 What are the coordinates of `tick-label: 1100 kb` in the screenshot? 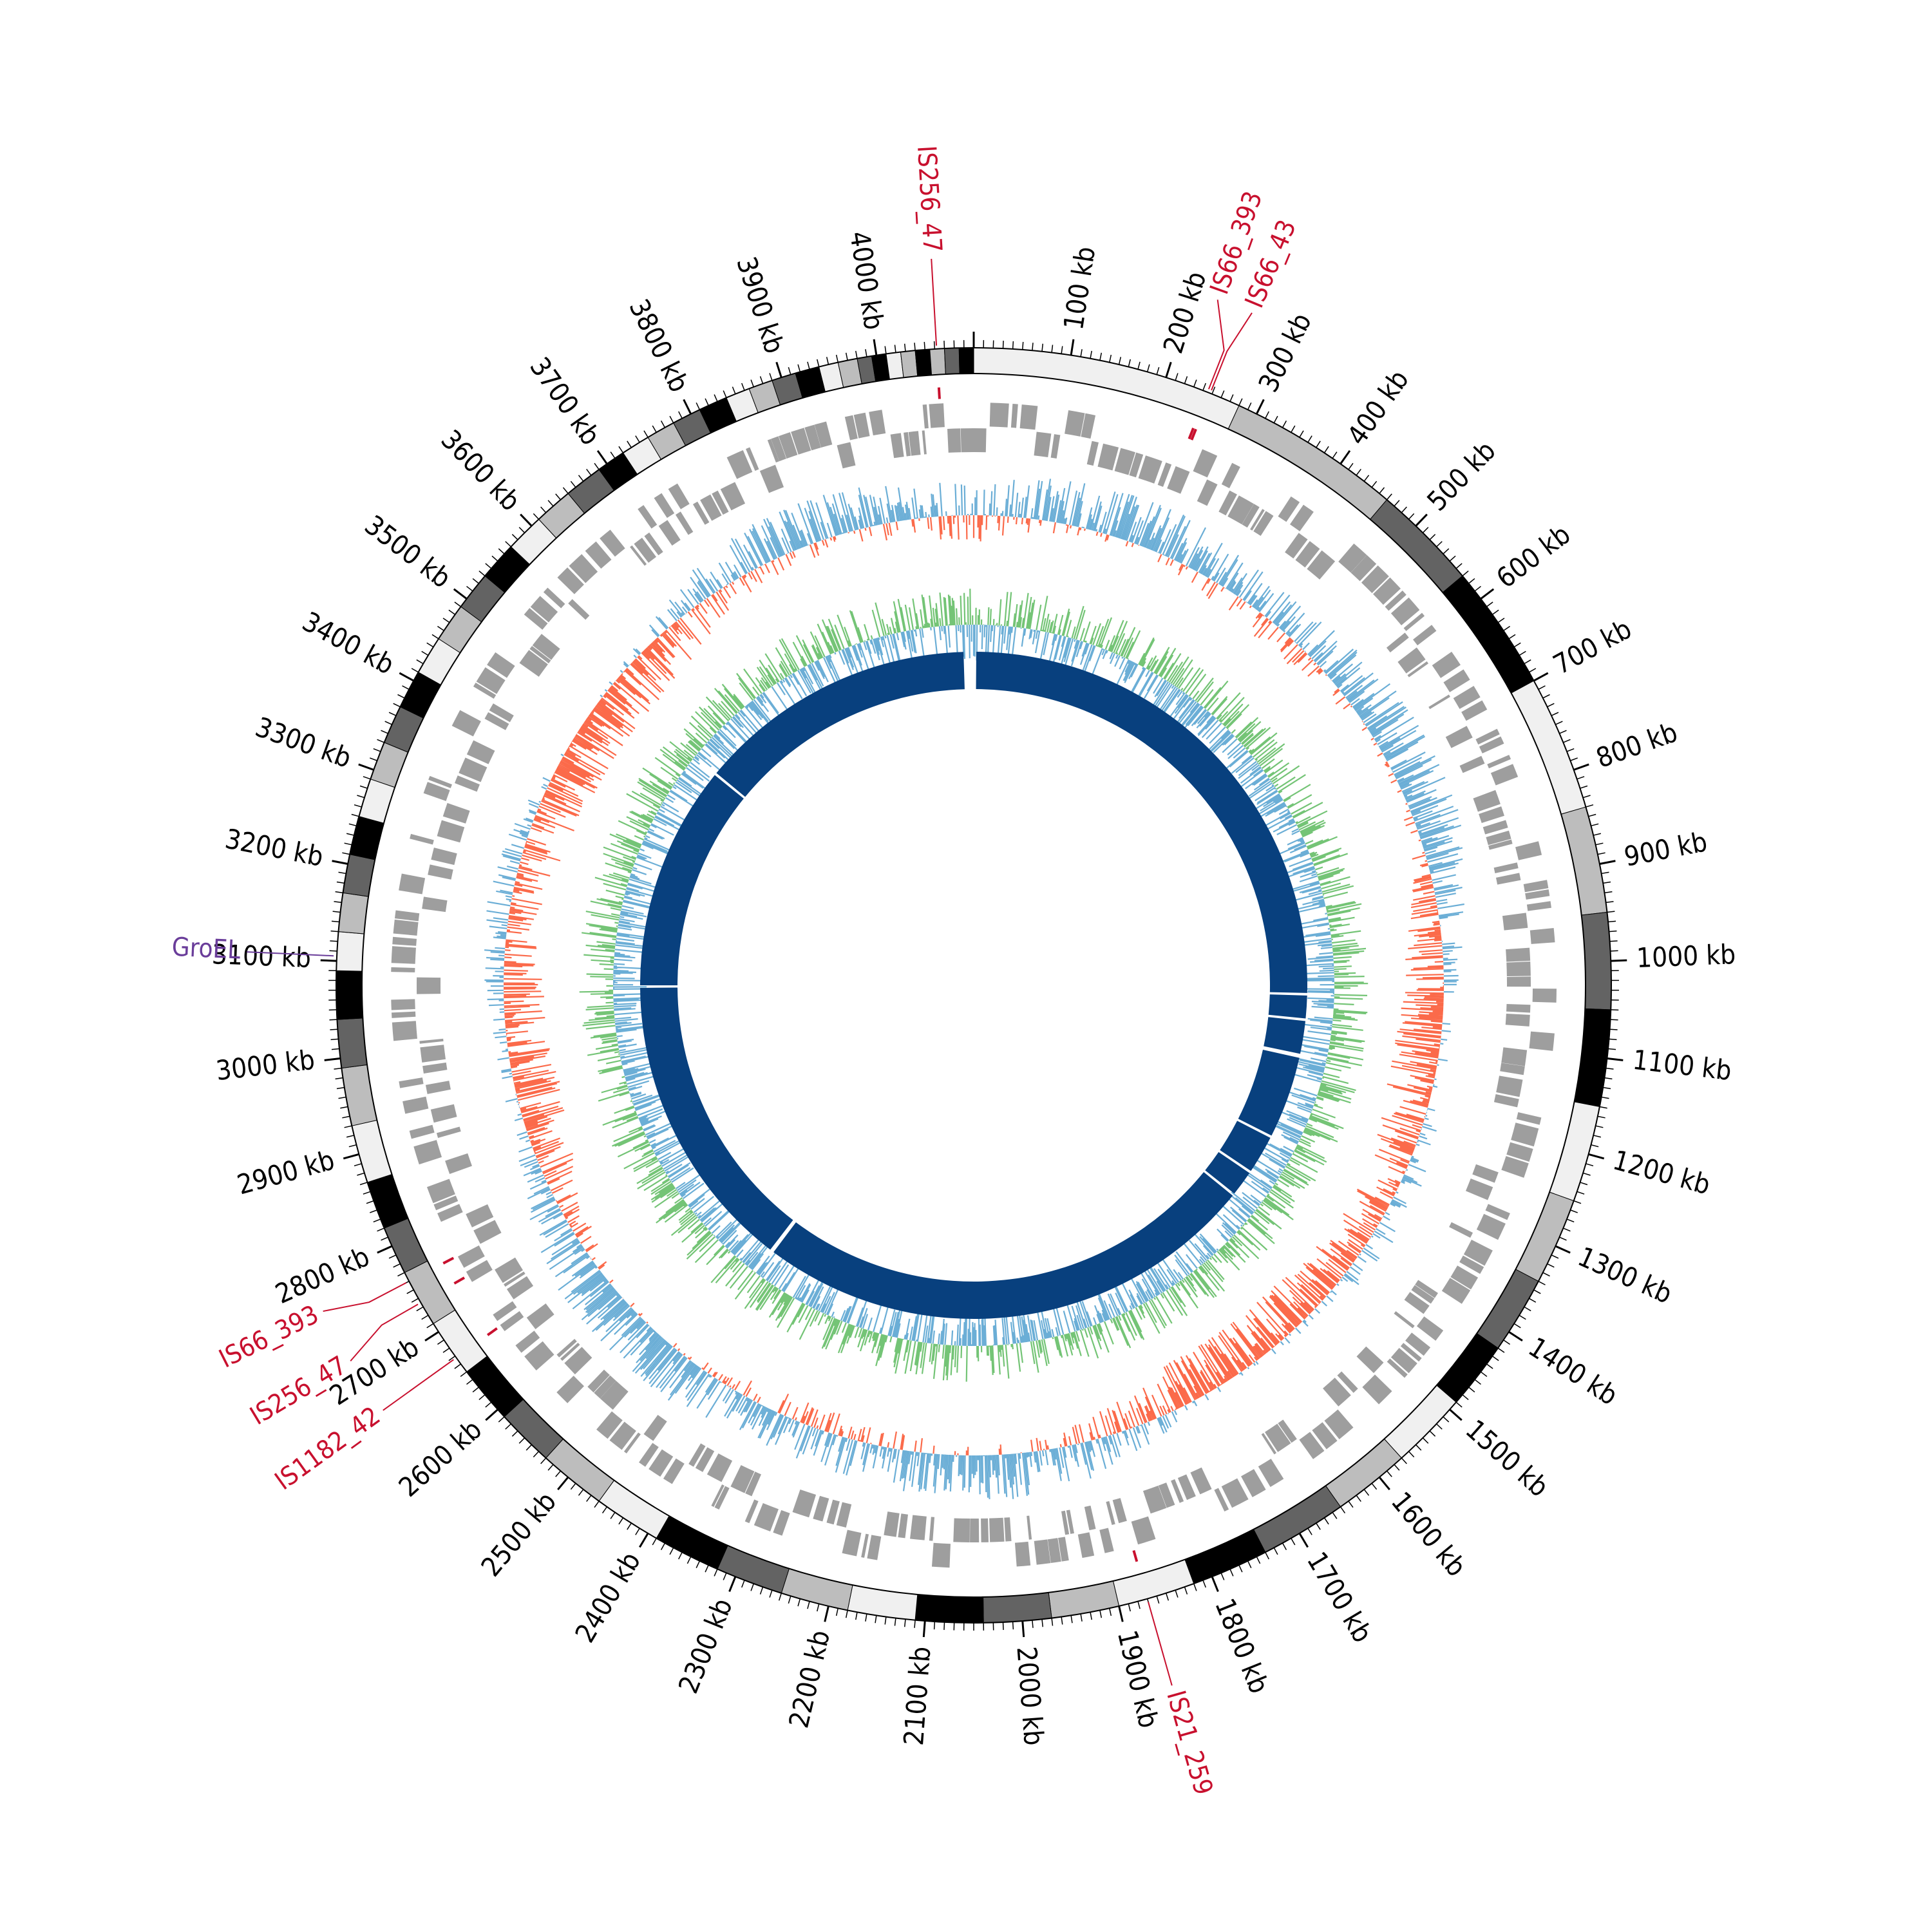 It's located at (1682, 1065).